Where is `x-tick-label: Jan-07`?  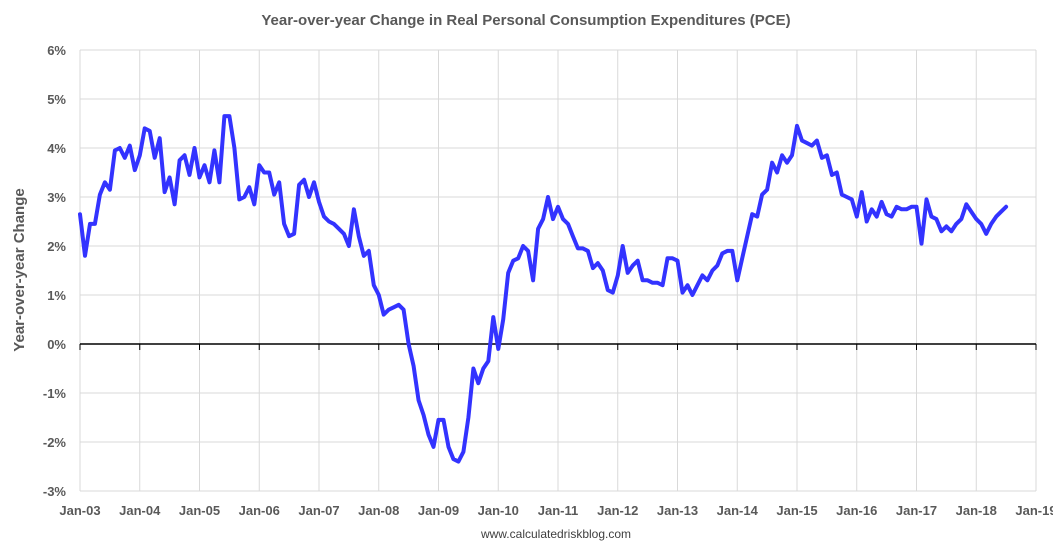 x-tick-label: Jan-07 is located at coordinates (318, 510).